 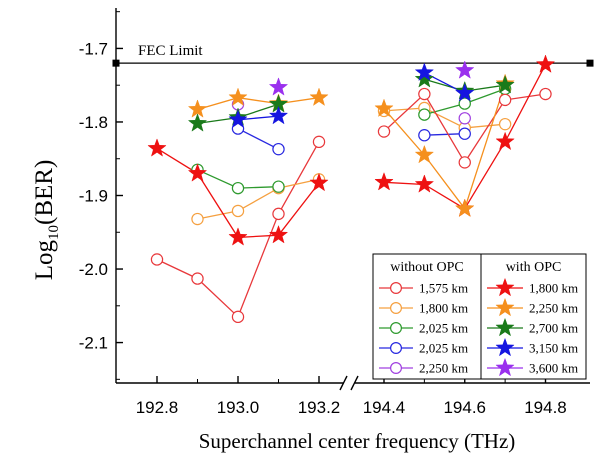 What do you see at coordinates (238, 407) in the screenshot?
I see `x-tick-label: 193.0` at bounding box center [238, 407].